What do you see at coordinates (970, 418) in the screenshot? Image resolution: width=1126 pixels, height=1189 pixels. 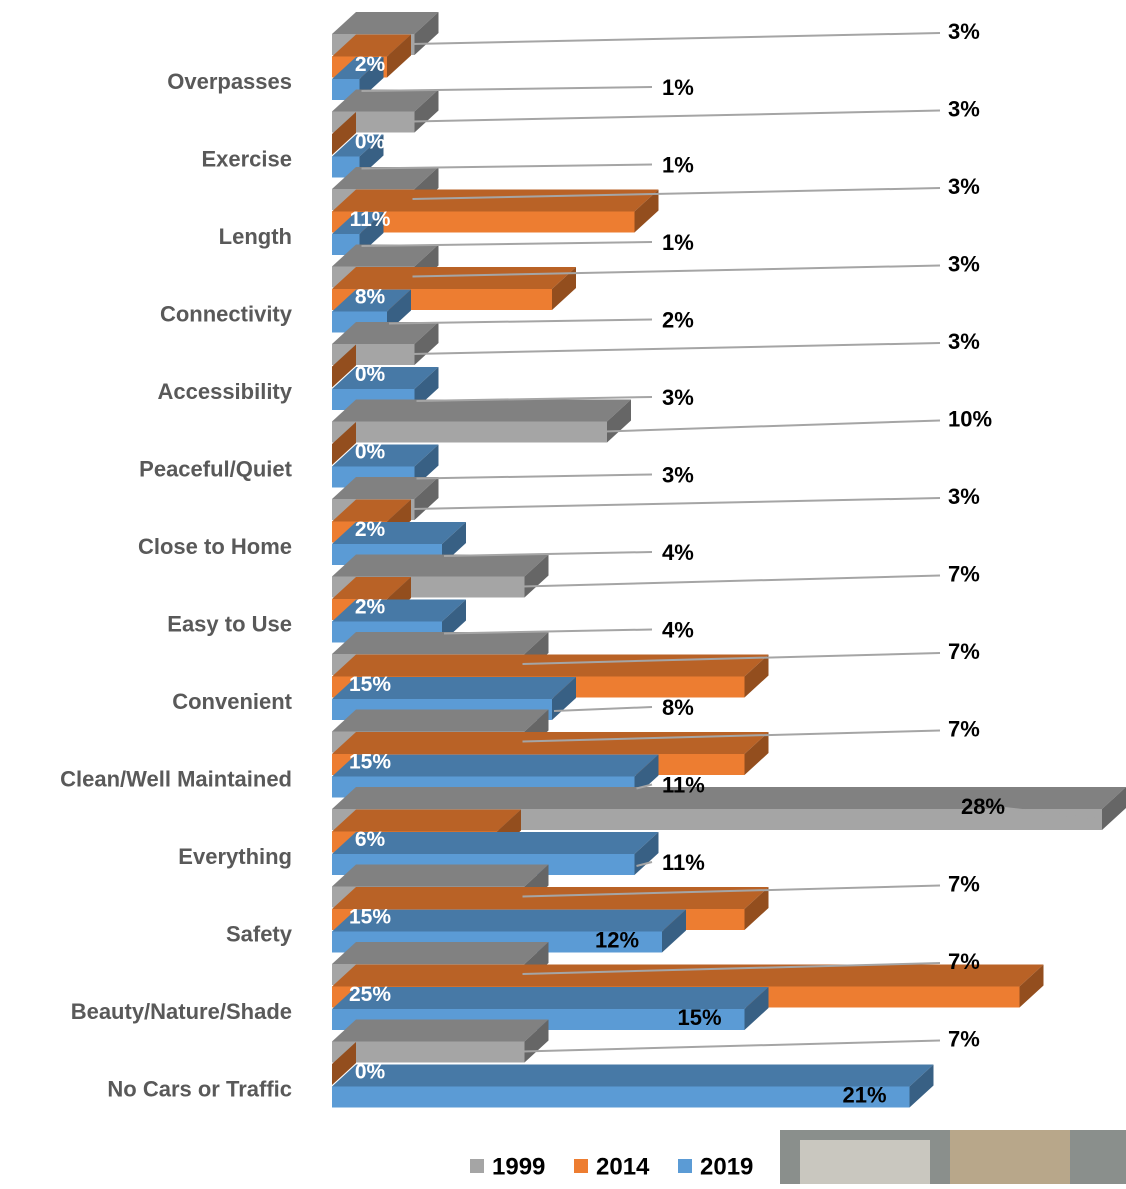 I see `data-label: 10%` at bounding box center [970, 418].